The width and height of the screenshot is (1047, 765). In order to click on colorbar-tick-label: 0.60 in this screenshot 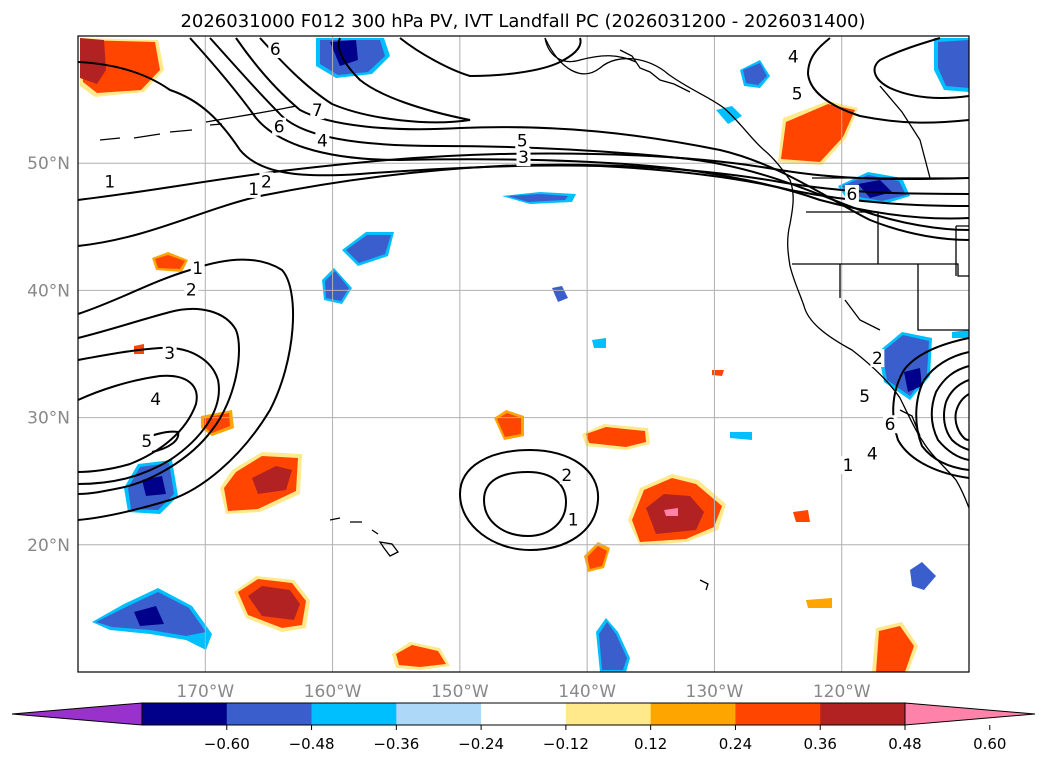, I will do `click(989, 744)`.